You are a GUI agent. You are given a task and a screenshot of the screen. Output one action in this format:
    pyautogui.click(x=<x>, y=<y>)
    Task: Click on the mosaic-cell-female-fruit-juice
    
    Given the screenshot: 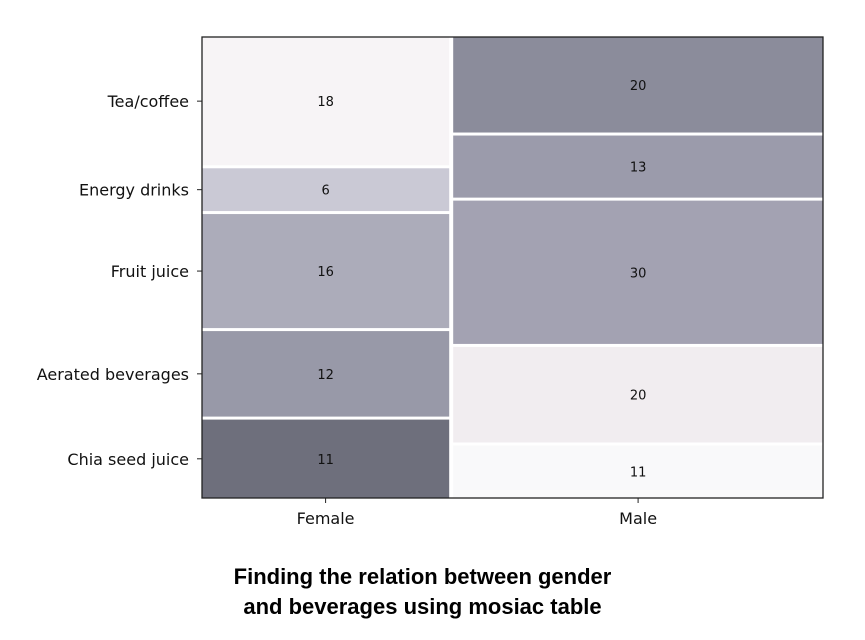 What is the action you would take?
    pyautogui.click(x=326, y=271)
    